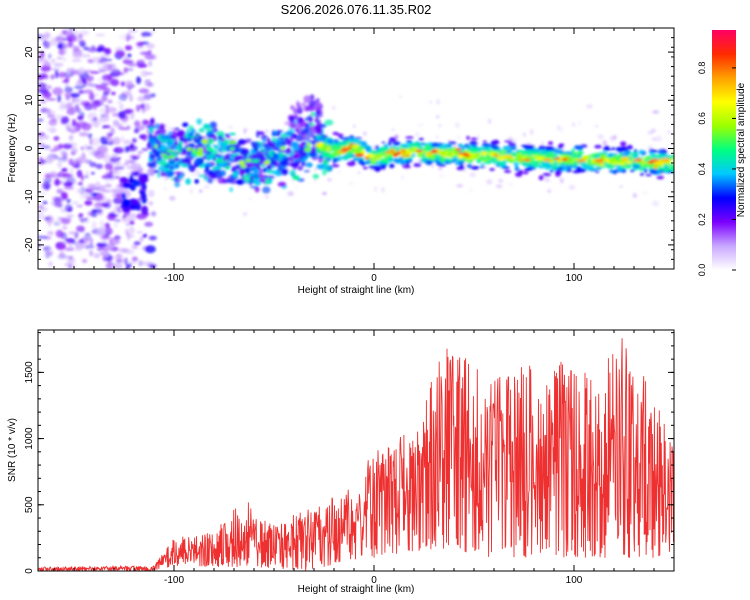  What do you see at coordinates (12, 450) in the screenshot?
I see `snr-y-label: SNR (10 * v/v)` at bounding box center [12, 450].